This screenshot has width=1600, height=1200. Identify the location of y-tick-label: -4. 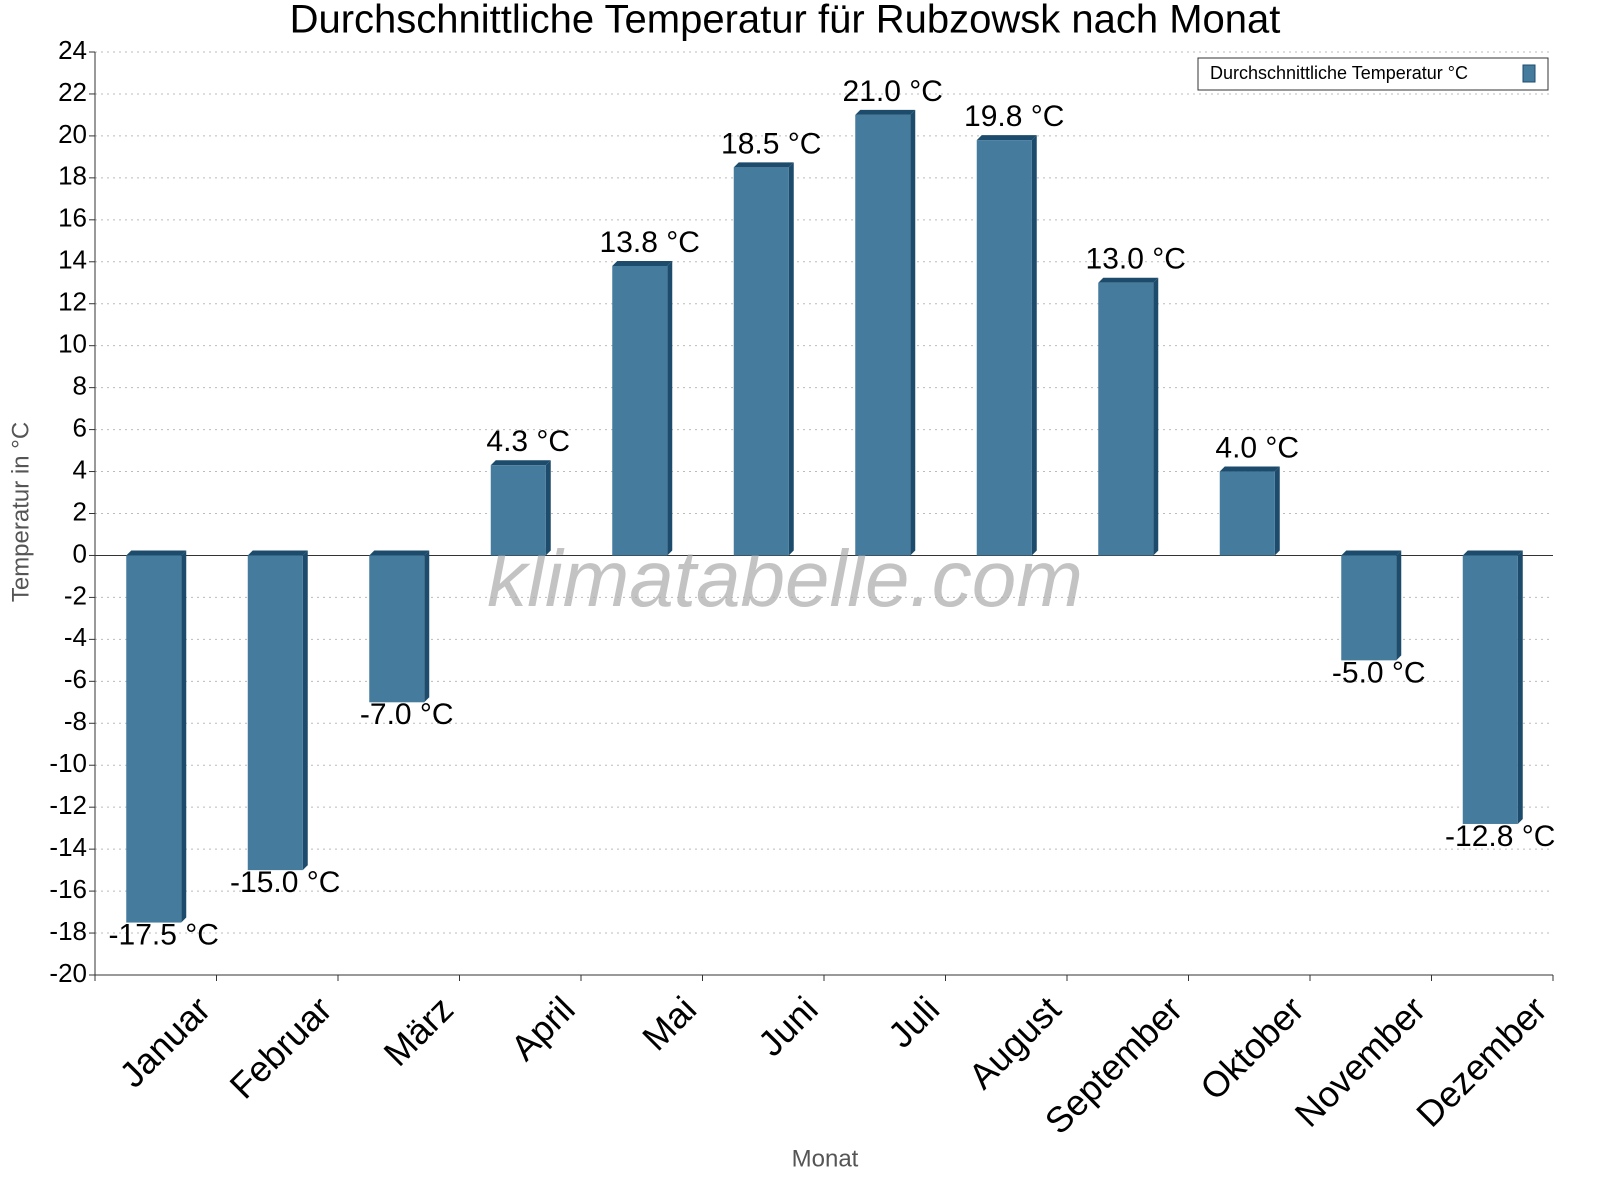
(75, 637).